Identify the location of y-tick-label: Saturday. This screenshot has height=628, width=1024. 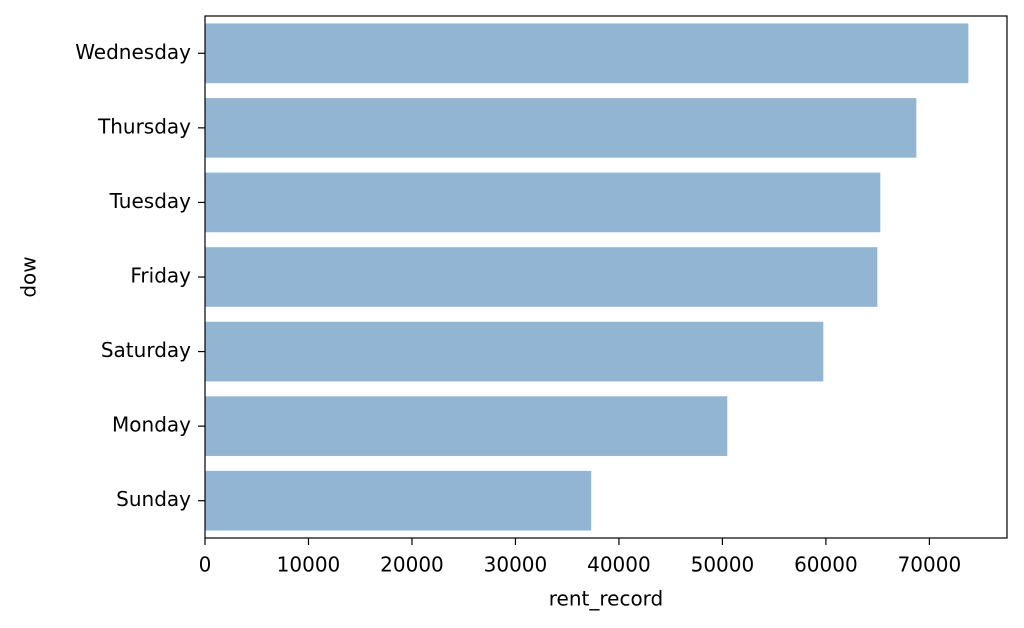
(146, 350).